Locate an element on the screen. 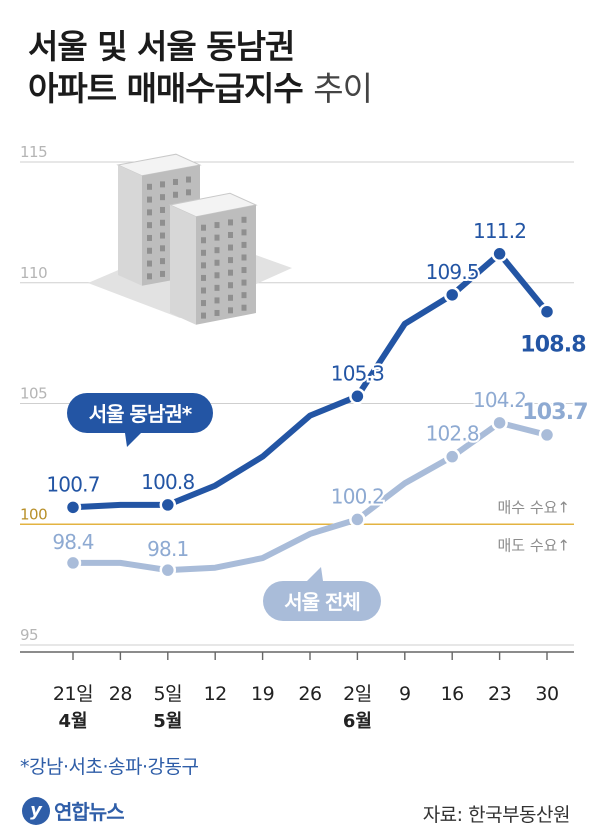 This screenshot has height=840, width=592. seoul-total-line is located at coordinates (310, 496).